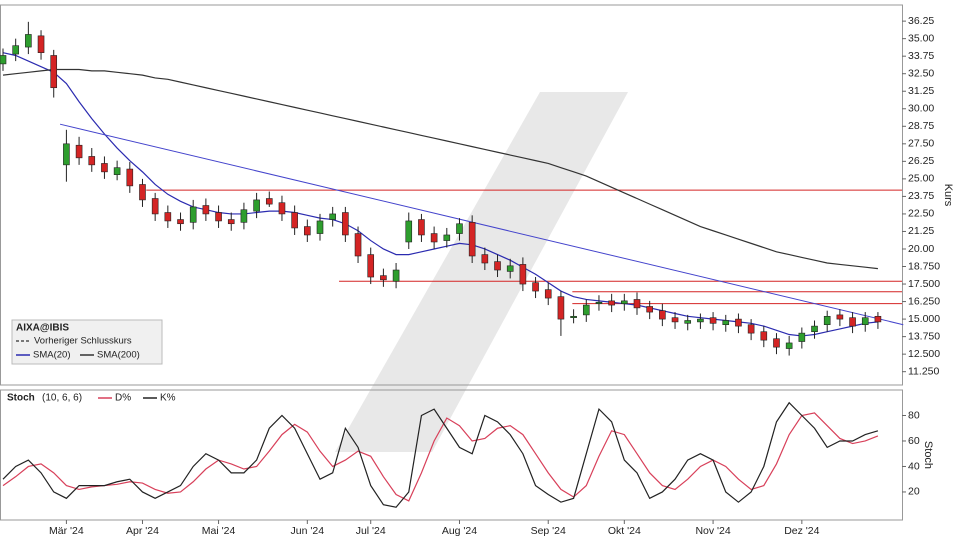 This screenshot has width=960, height=540. I want to click on y-tick-label: 26.25, so click(921, 161).